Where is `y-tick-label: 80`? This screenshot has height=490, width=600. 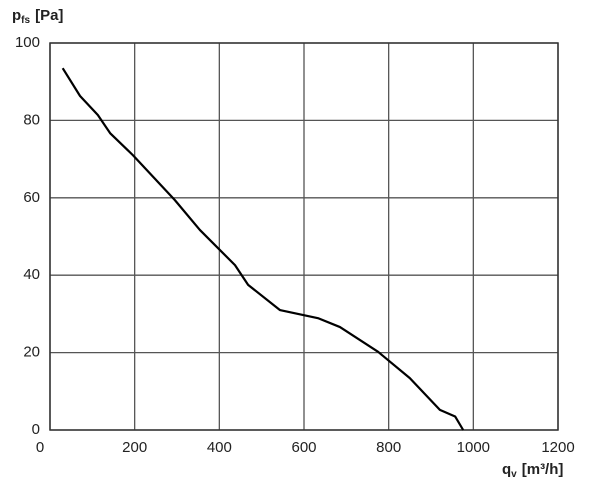
y-tick-label: 80 is located at coordinates (31, 119).